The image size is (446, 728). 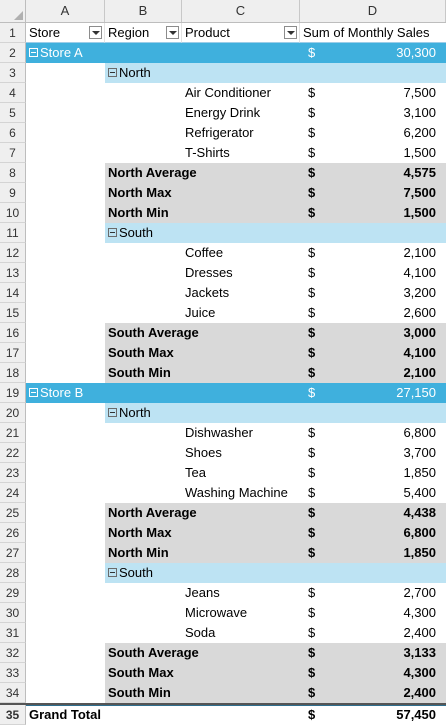 I want to click on row-number: 35, so click(x=13, y=715).